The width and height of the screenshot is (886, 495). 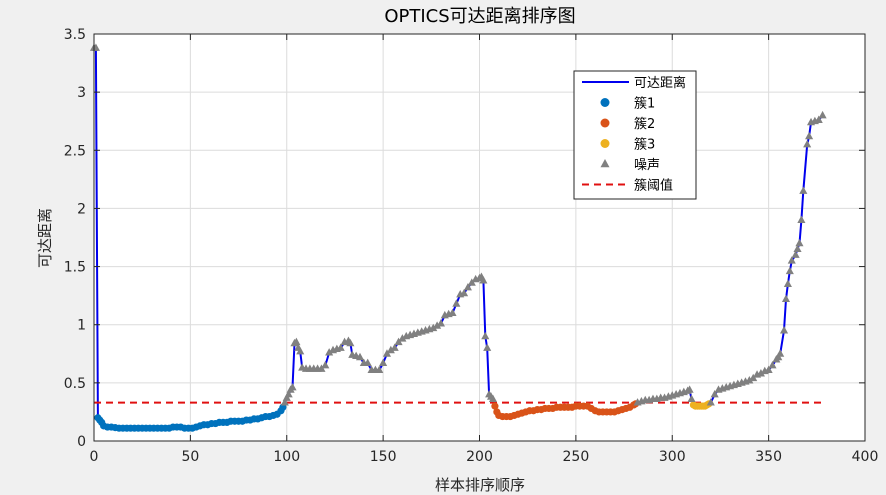 I want to click on y-tick-label: 3, so click(x=81, y=93).